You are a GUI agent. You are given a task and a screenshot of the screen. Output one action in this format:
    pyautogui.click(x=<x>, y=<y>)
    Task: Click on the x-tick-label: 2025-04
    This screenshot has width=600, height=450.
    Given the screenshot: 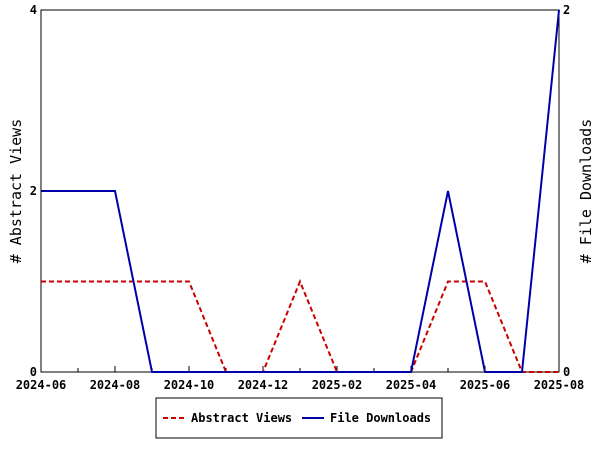 What is the action you would take?
    pyautogui.click(x=411, y=385)
    